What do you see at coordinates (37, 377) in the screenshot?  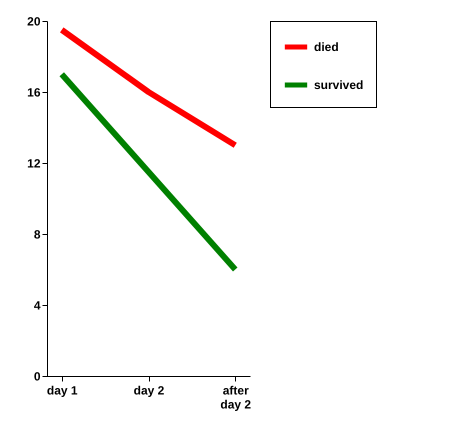 I see `y-tick-label: 0` at bounding box center [37, 377].